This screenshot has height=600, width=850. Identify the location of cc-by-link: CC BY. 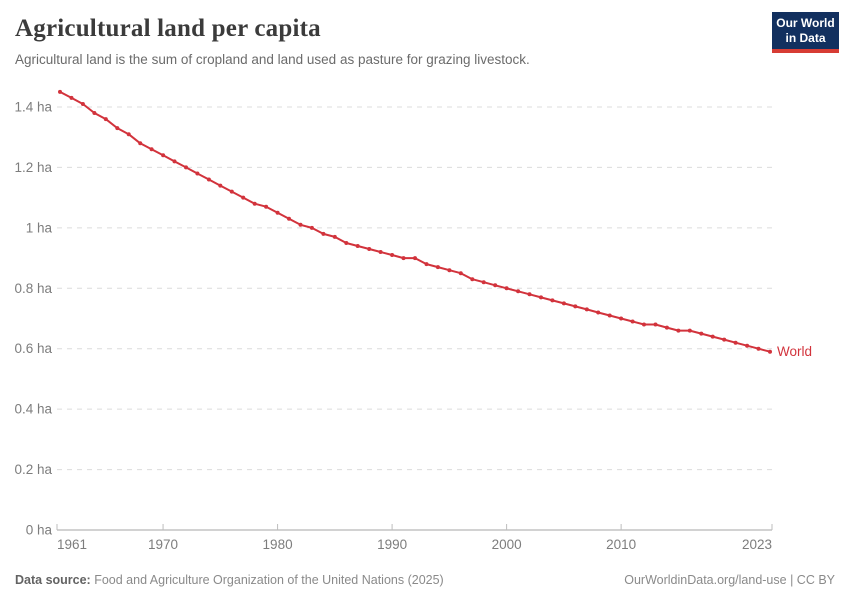
(815, 580).